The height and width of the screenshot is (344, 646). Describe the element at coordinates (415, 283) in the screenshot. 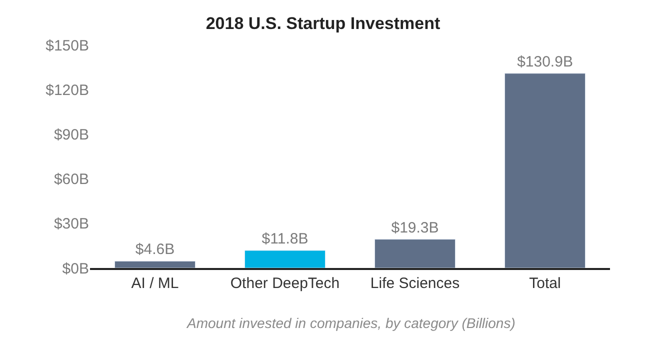

I see `x-tick-label: Life Sciences` at that location.